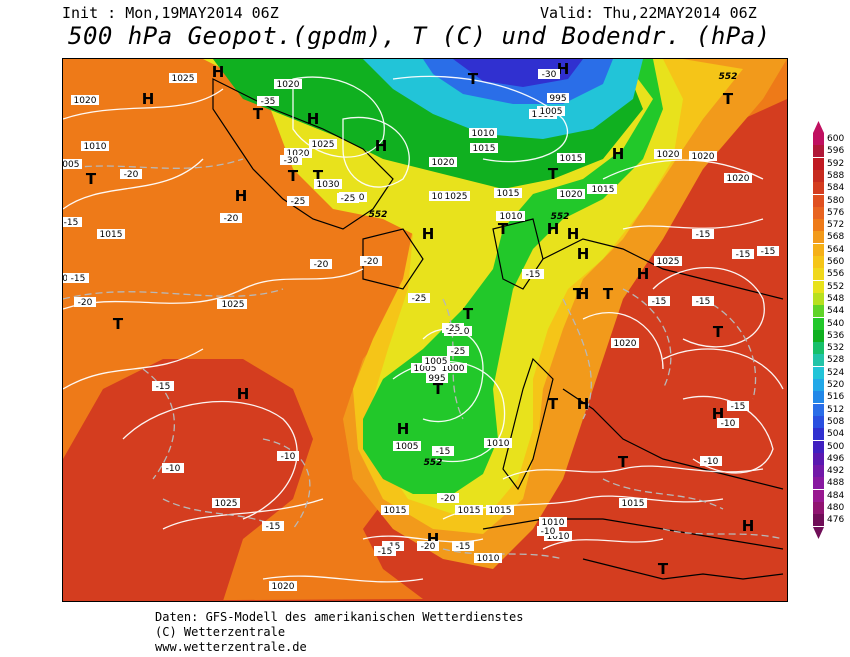 The image size is (850, 657). I want to click on isobar-label: 1030, so click(328, 184).